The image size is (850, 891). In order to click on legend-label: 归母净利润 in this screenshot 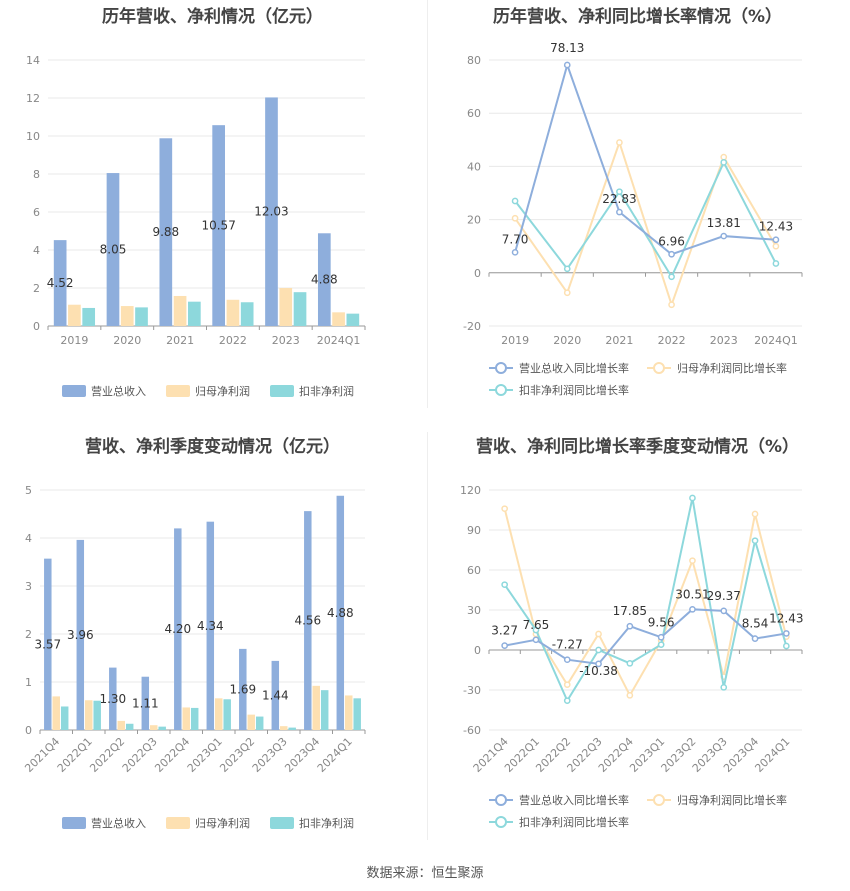, I will do `click(222, 823)`.